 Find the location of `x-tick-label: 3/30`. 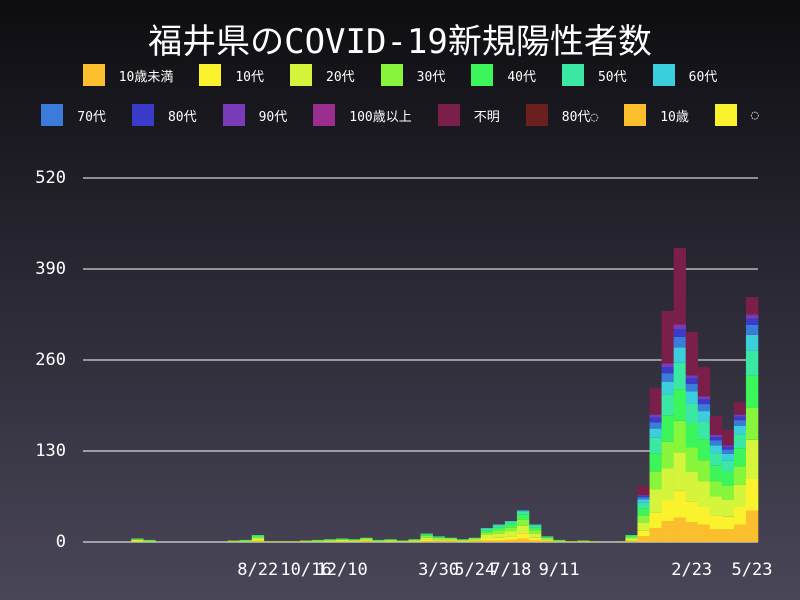

x-tick-label: 3/30 is located at coordinates (438, 570).